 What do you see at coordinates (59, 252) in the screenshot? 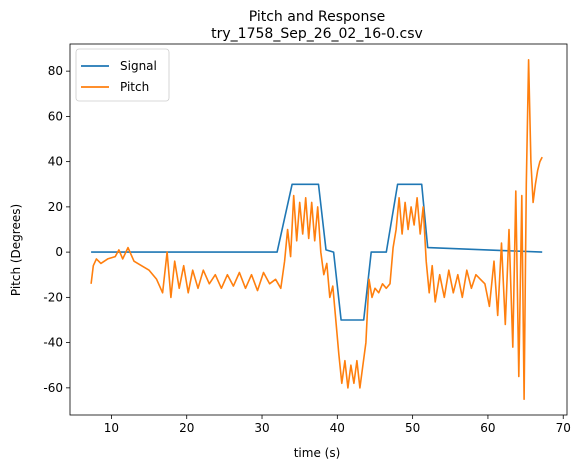
I see `y-tick-label: 0` at bounding box center [59, 252].